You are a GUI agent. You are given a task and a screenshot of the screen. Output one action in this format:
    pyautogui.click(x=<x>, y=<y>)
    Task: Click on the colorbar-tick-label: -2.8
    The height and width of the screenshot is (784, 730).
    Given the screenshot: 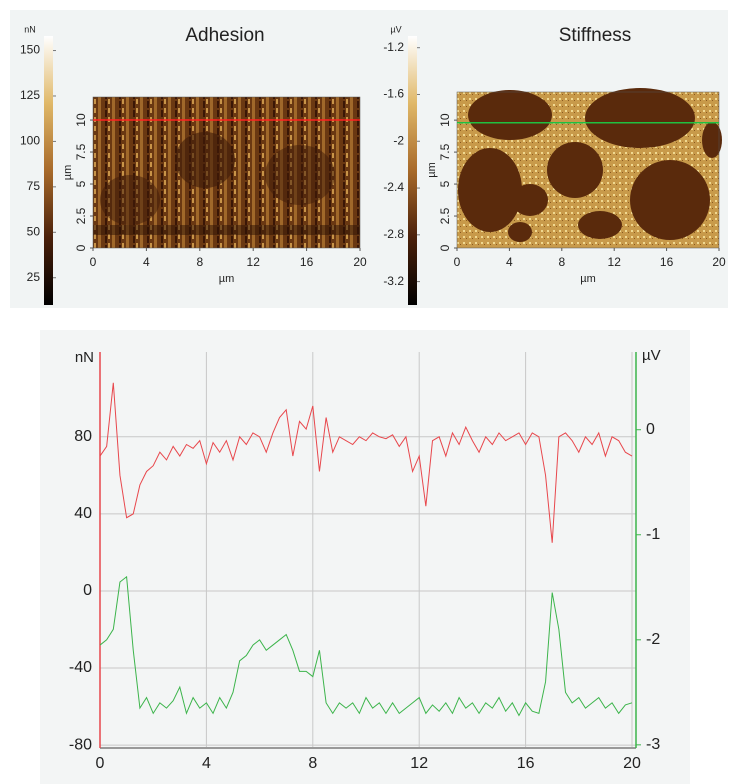 What is the action you would take?
    pyautogui.click(x=393, y=234)
    